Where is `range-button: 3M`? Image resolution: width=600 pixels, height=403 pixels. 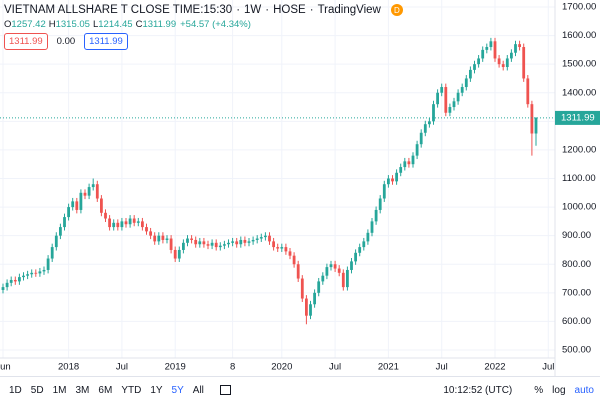 range-button: 3M is located at coordinates (82, 390).